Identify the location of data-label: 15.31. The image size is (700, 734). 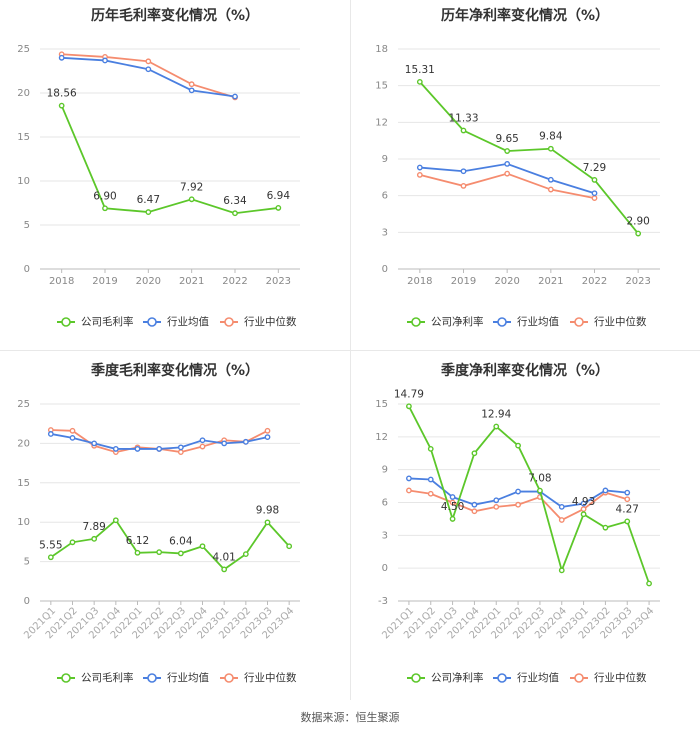
(420, 70).